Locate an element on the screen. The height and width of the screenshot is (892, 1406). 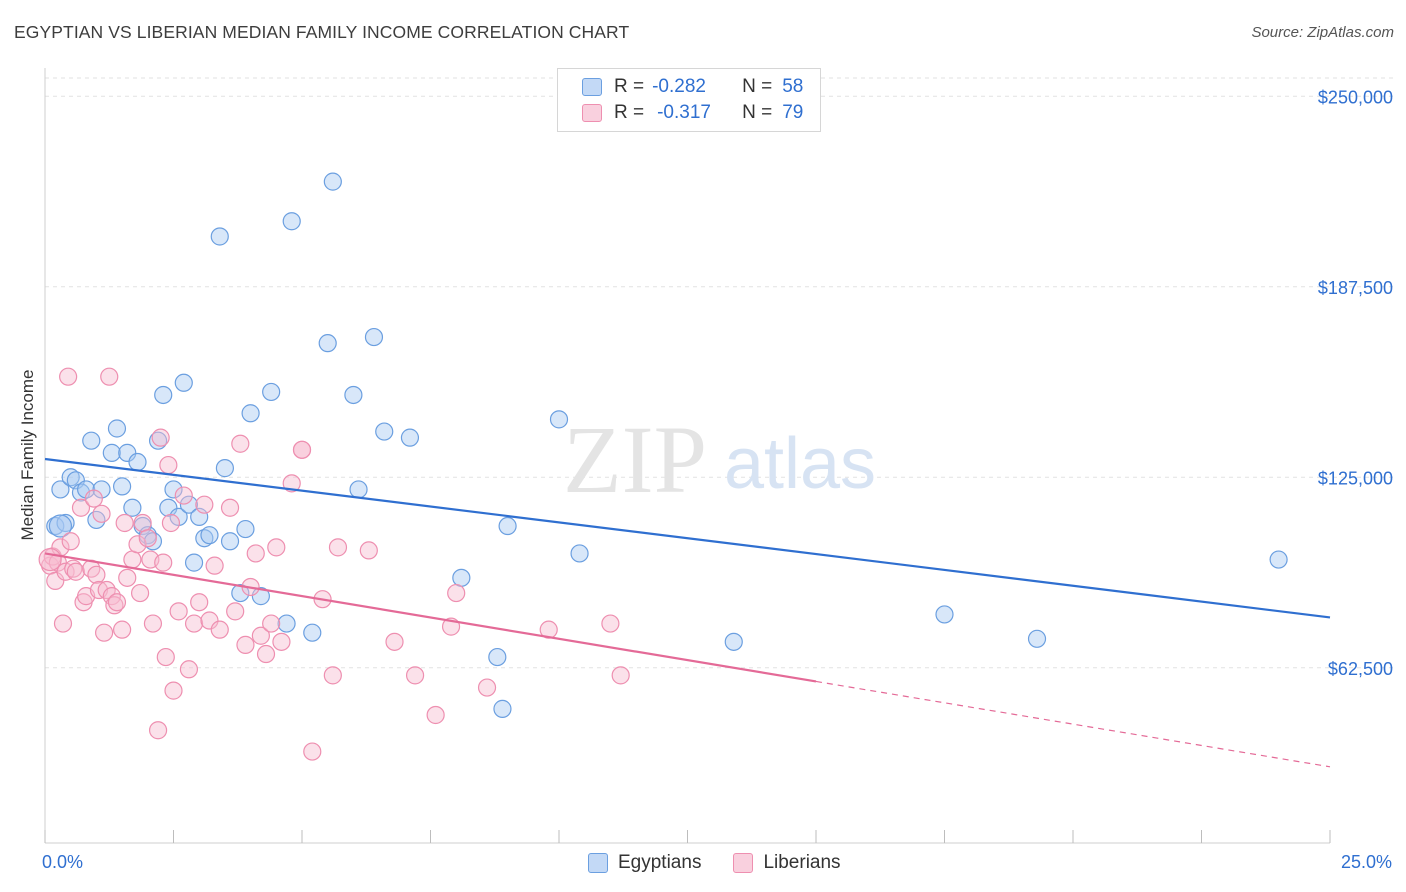
legend-r-label: R = is located at coordinates (629, 86).